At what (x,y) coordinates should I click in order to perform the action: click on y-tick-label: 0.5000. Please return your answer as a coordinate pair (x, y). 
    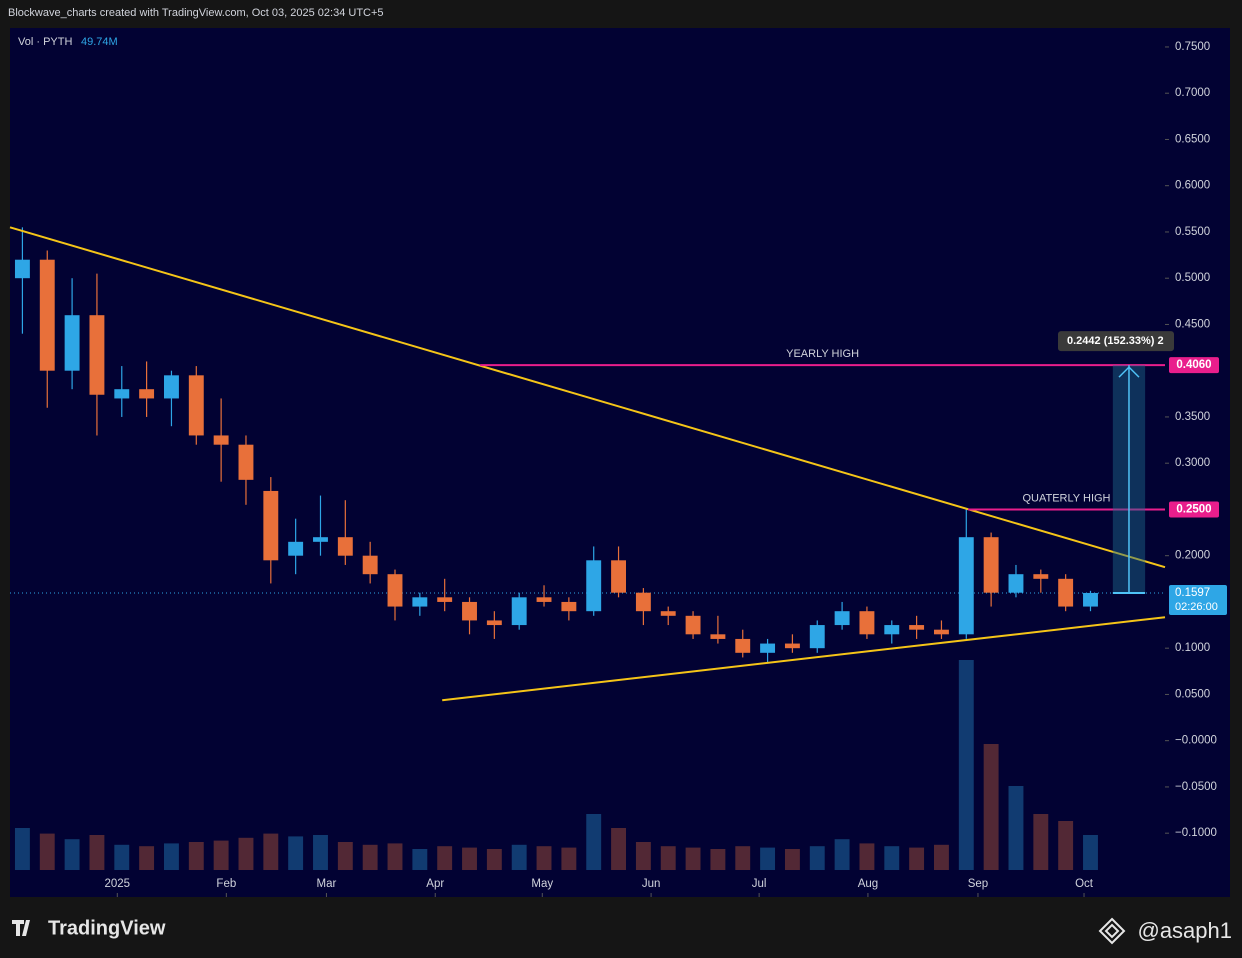
    Looking at the image, I should click on (1192, 278).